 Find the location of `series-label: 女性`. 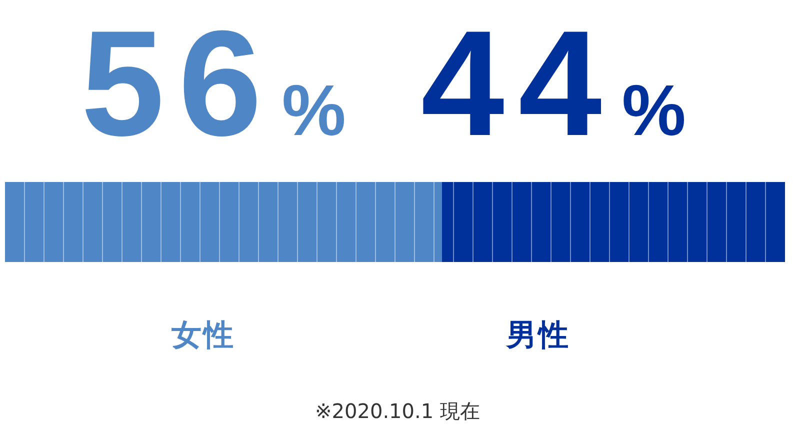

series-label: 女性 is located at coordinates (203, 335).